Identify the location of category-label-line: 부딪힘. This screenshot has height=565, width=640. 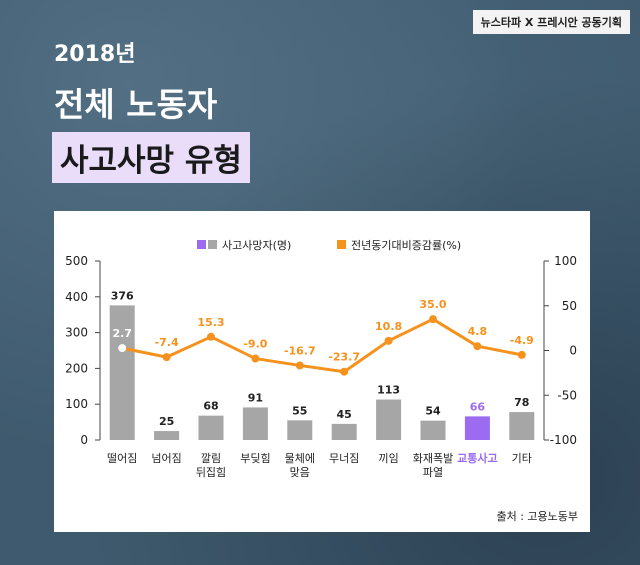
(255, 458).